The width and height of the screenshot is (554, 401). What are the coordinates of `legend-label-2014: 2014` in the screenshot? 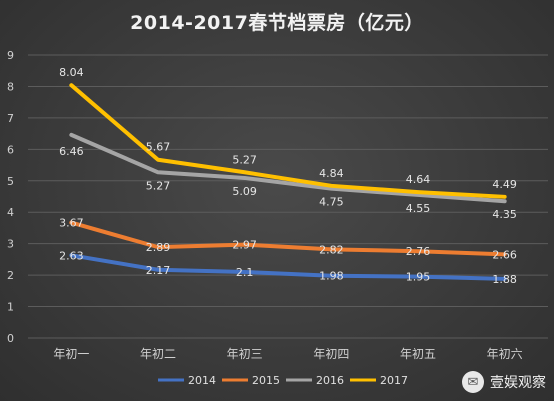 It's located at (202, 380).